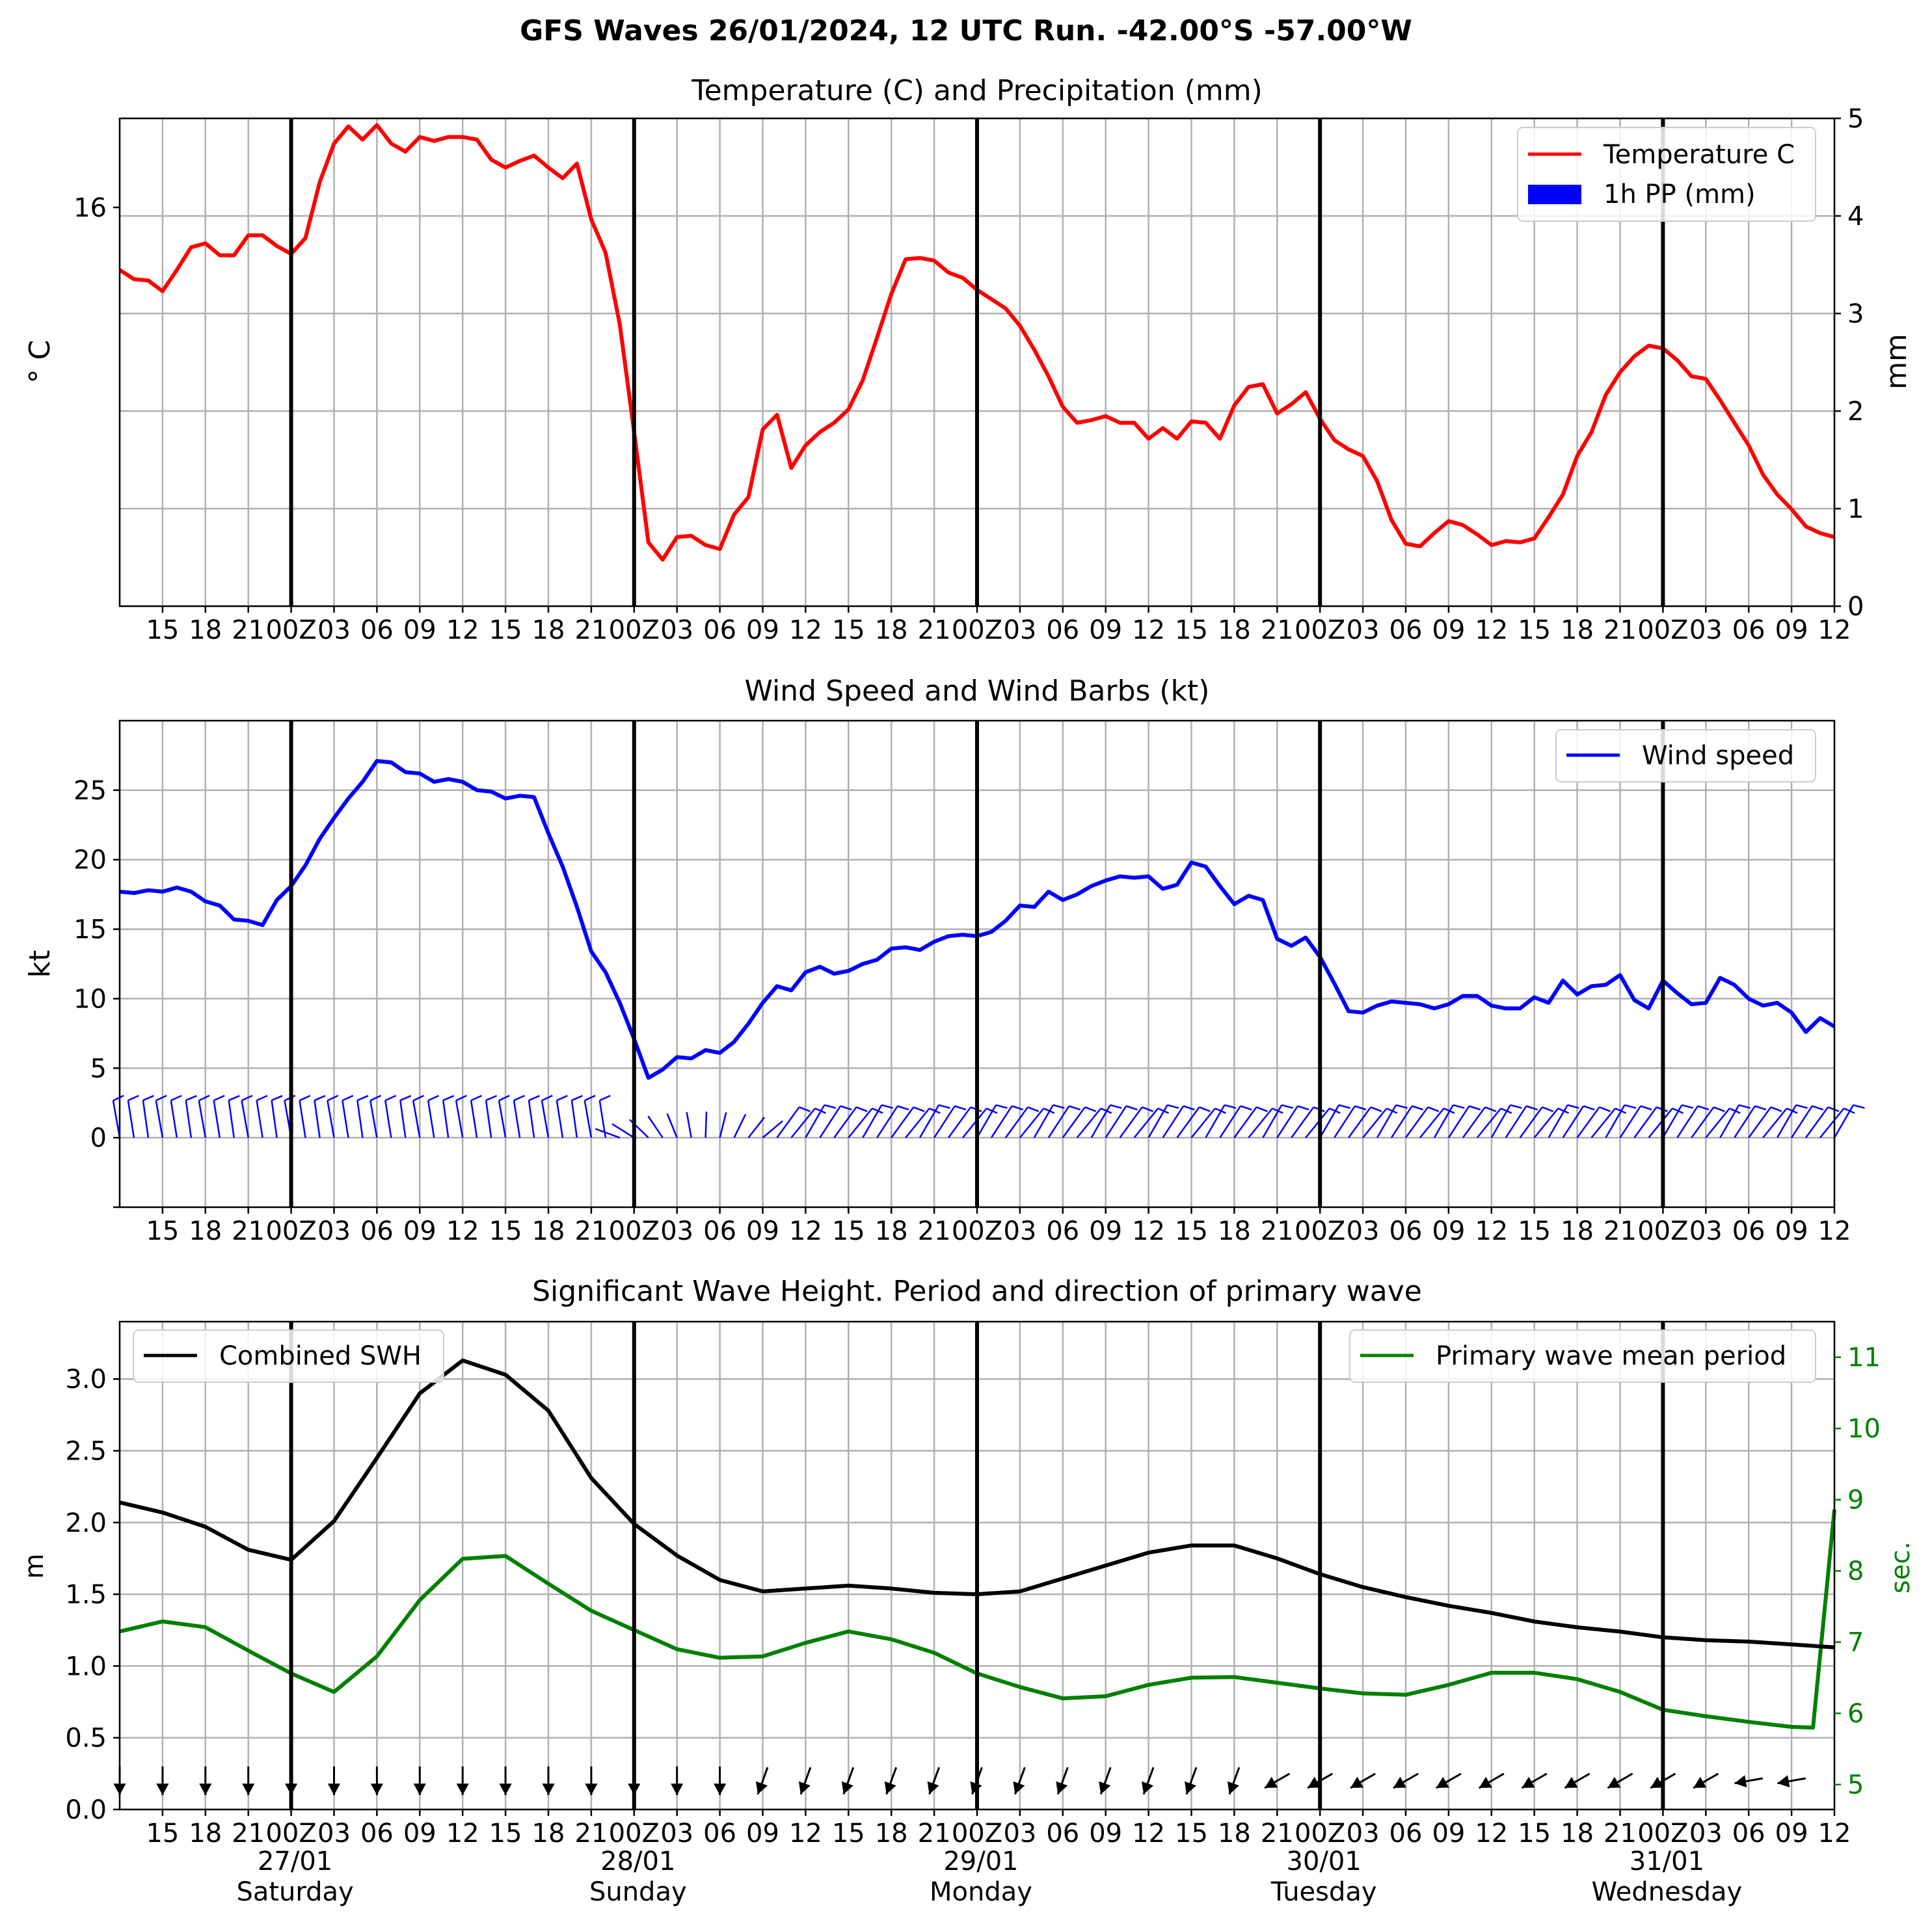 The height and width of the screenshot is (1922, 1932). Describe the element at coordinates (320, 1356) in the screenshot. I see `swh-legend-label: Combined SWH` at that location.